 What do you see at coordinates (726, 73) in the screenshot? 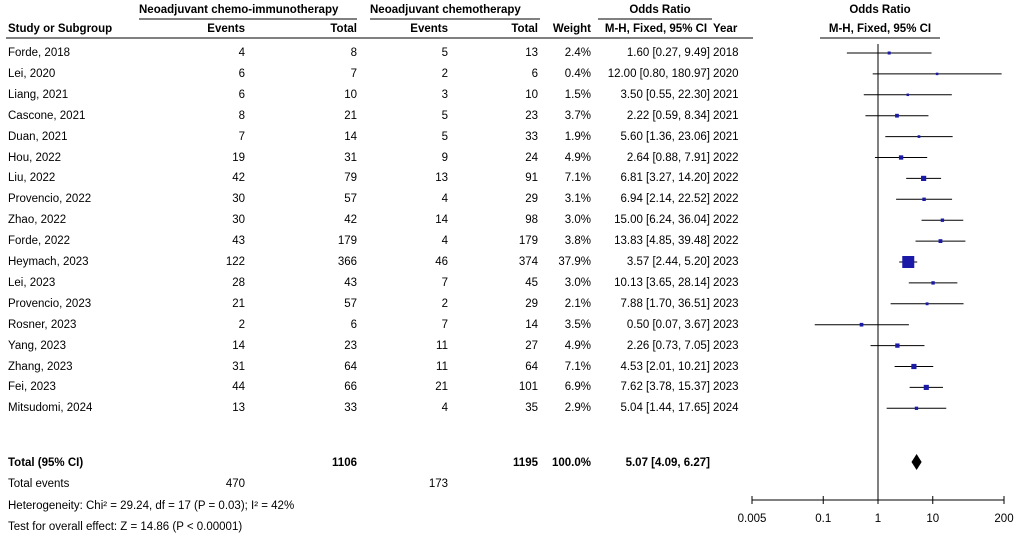
I see `year-cell: 2020` at bounding box center [726, 73].